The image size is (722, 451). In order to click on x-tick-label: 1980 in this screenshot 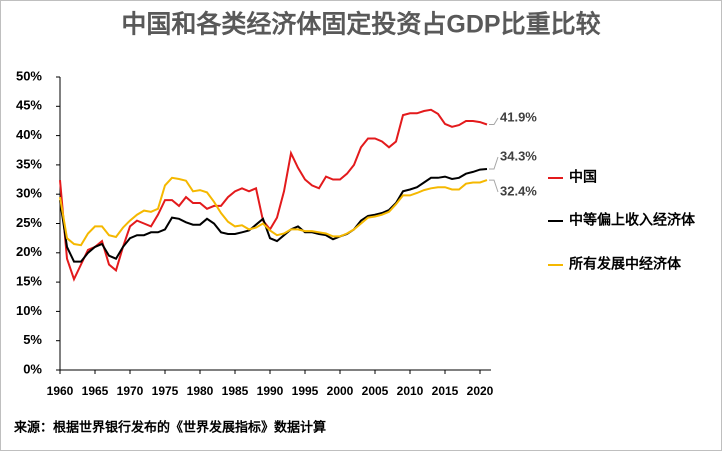, I will do `click(200, 391)`.